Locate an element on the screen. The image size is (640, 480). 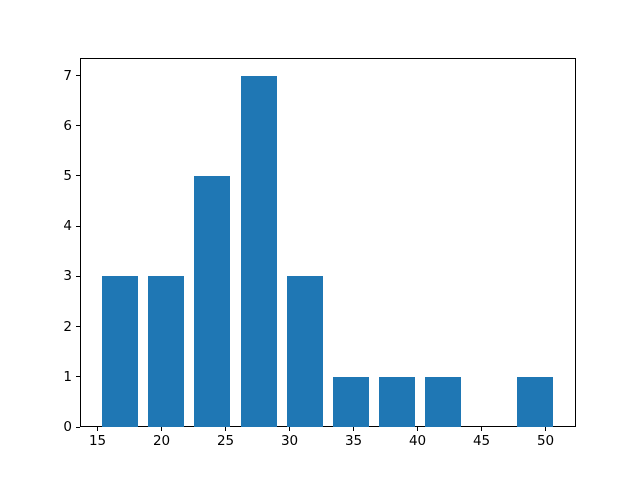
x-axis-tick-label: 30 is located at coordinates (289, 441).